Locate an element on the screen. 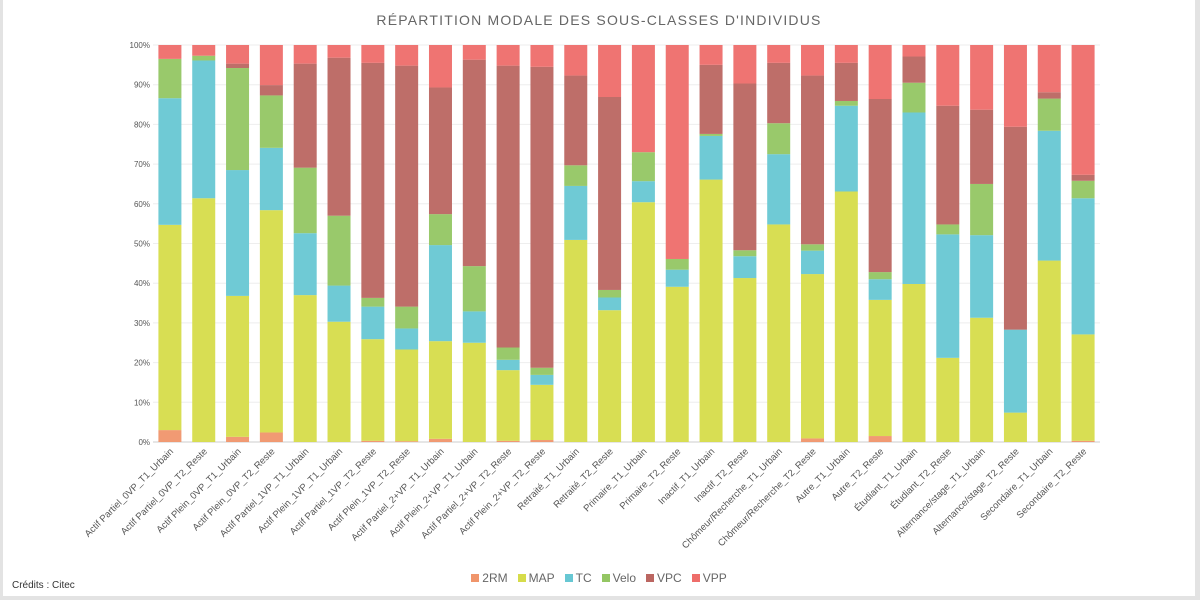 The height and width of the screenshot is (600, 1200). legend-label: TC is located at coordinates (583, 578).